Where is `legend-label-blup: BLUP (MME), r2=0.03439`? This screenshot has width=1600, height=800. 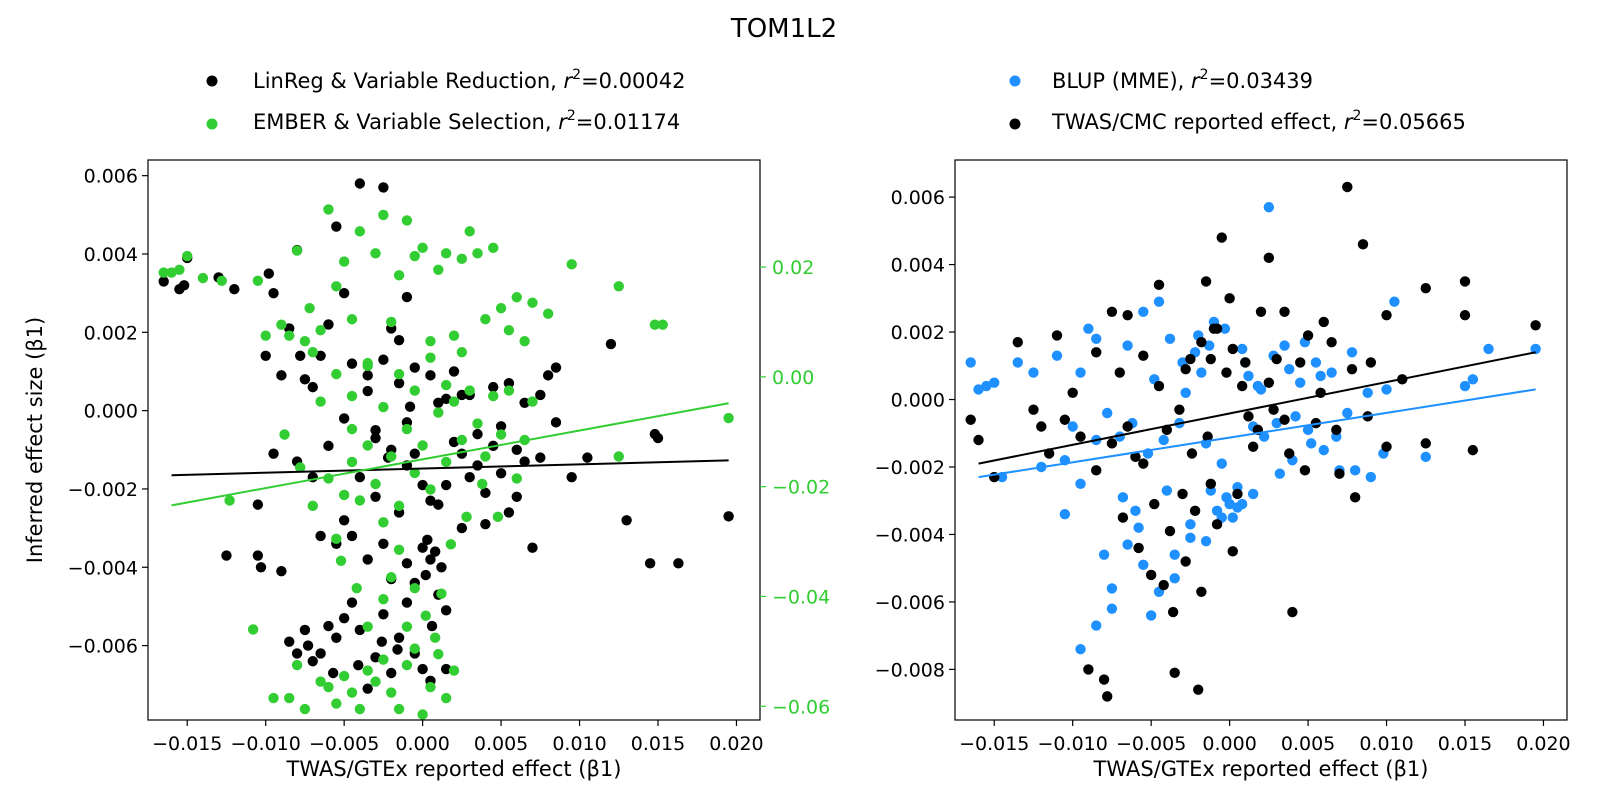
legend-label-blup: BLUP (MME), r2=0.03439 is located at coordinates (1182, 80).